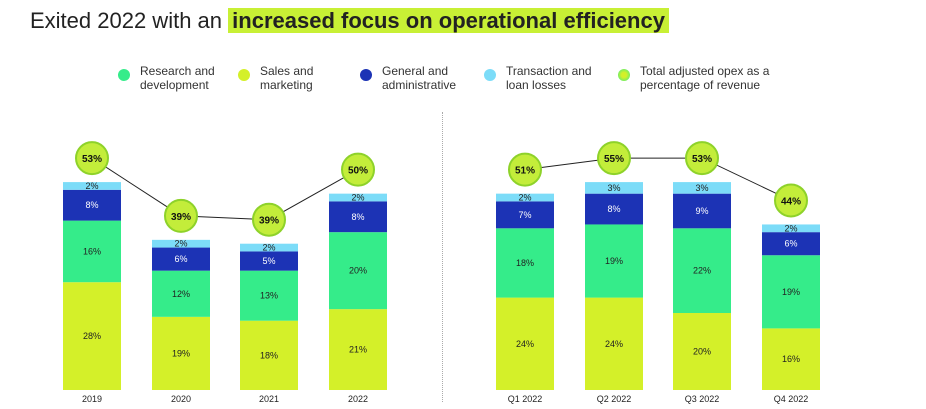 The image size is (926, 409). I want to click on x-tick-label: 2019, so click(92, 399).